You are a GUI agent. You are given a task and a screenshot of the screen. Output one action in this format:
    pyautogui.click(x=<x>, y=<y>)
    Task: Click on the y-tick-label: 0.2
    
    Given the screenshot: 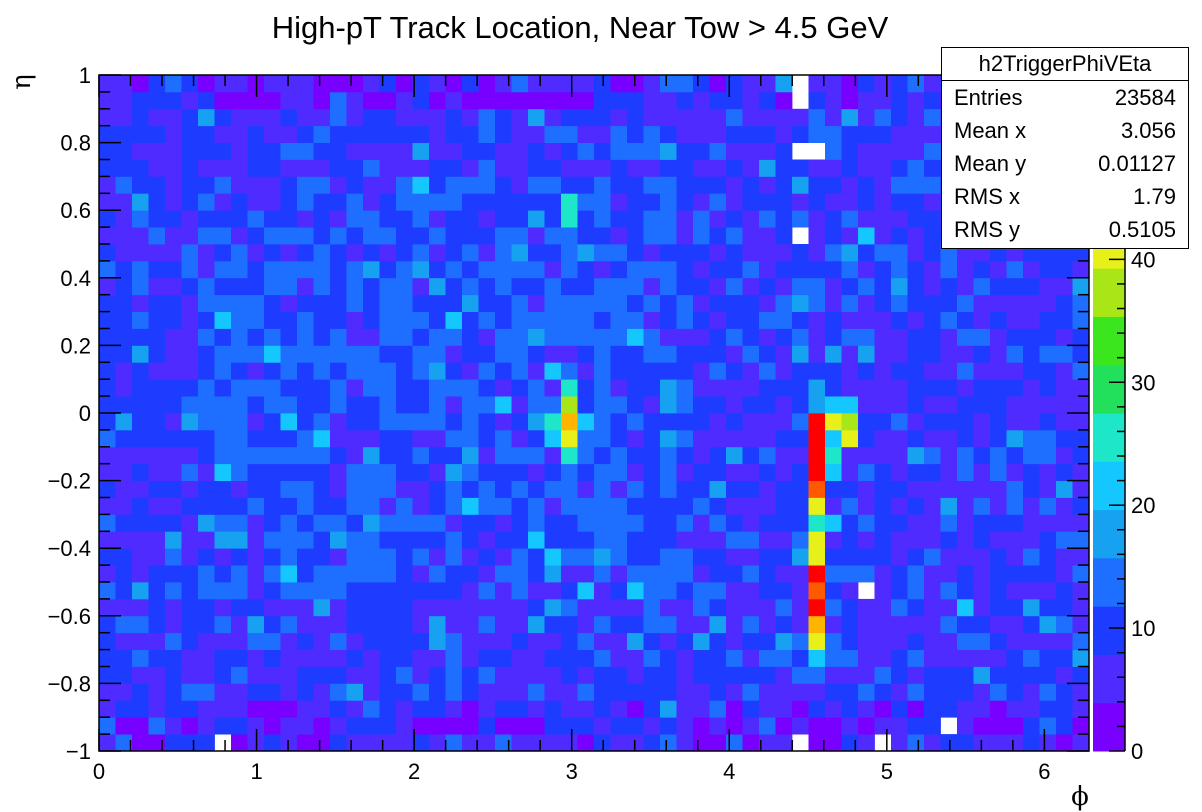 What is the action you would take?
    pyautogui.click(x=75, y=345)
    